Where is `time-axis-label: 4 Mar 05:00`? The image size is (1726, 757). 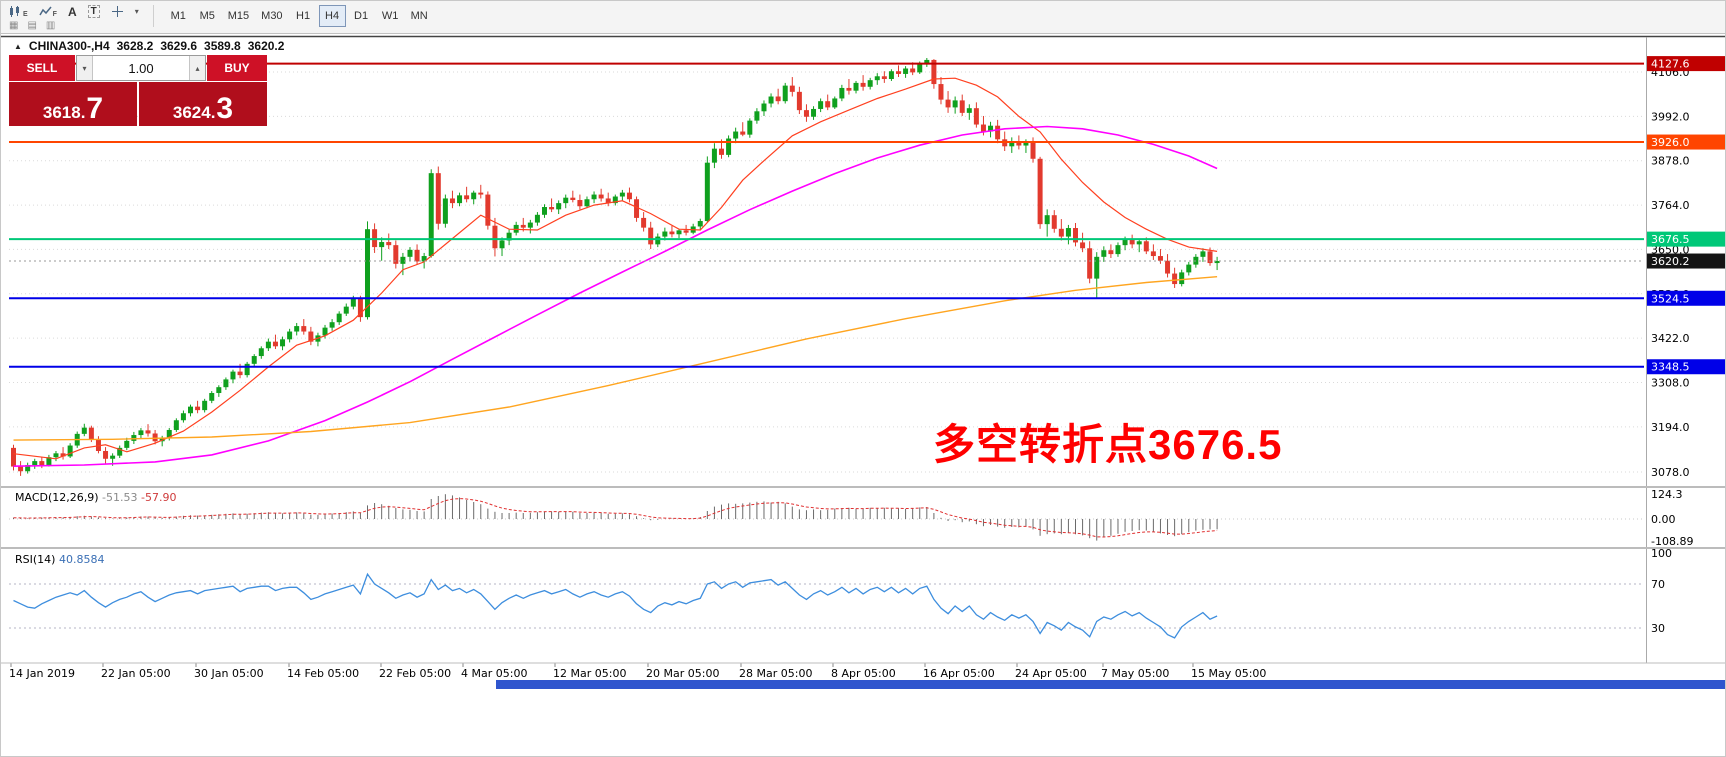 time-axis-label: 4 Mar 05:00 is located at coordinates (494, 673).